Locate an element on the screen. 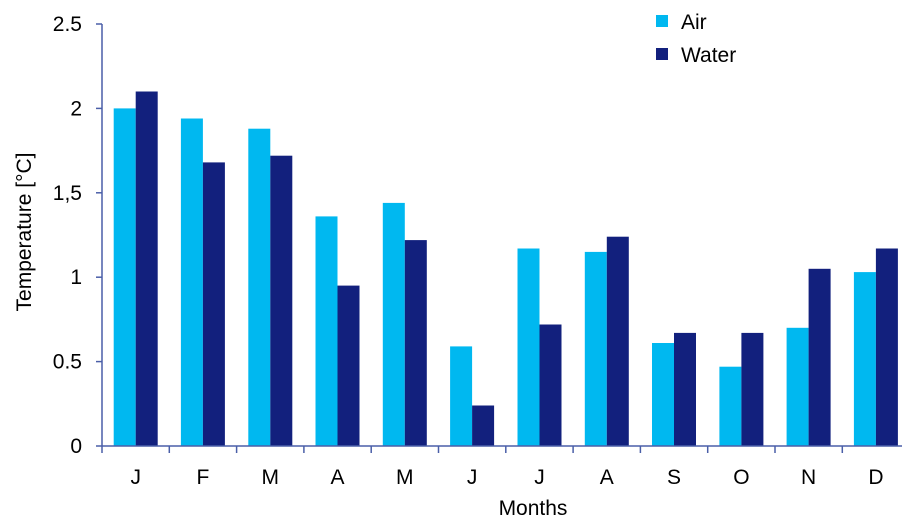  legend-label-water: Water is located at coordinates (708, 55).